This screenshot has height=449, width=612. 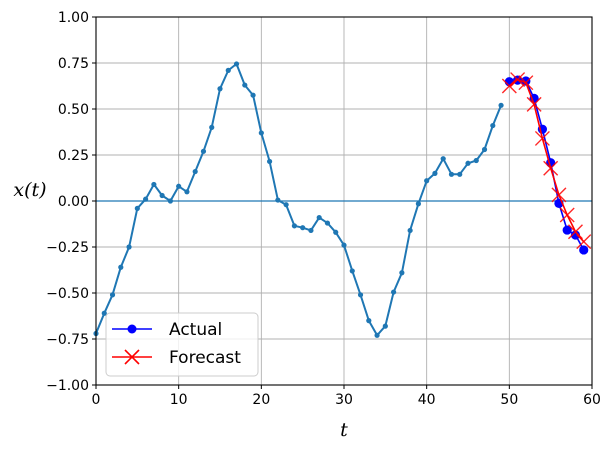 I want to click on y-tick-label: 0.50, so click(x=73, y=110).